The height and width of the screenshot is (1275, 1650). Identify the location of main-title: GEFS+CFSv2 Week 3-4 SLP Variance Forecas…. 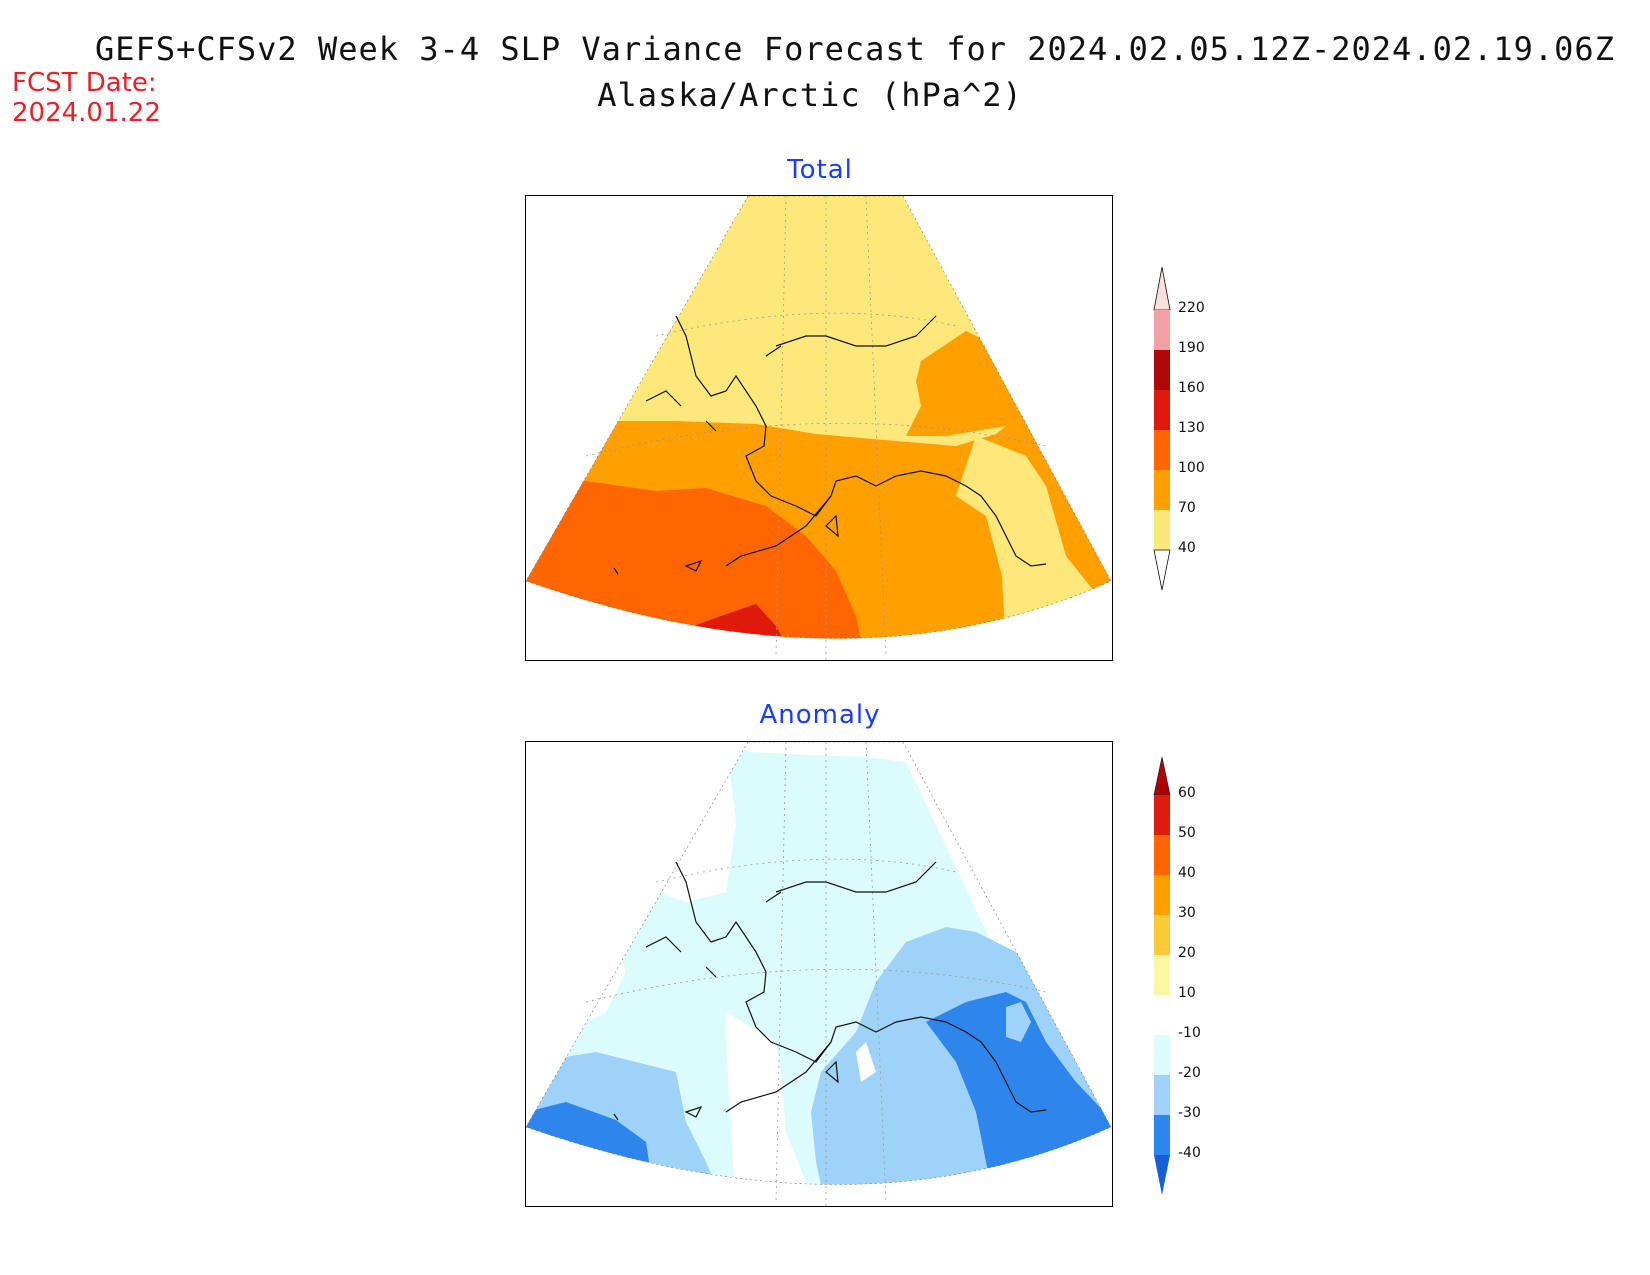
(855, 49).